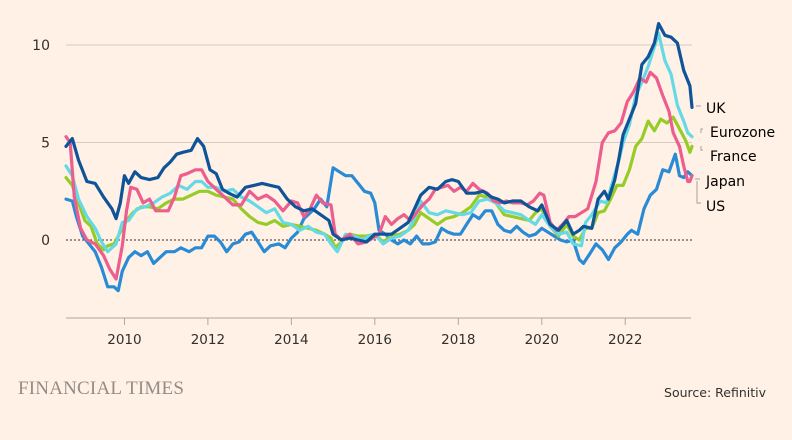 Image resolution: width=792 pixels, height=440 pixels. Describe the element at coordinates (208, 340) in the screenshot. I see `x-tick-label: 2012` at that location.